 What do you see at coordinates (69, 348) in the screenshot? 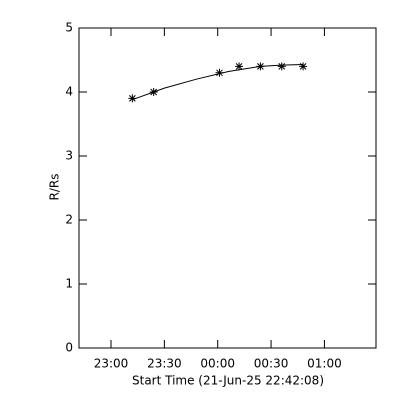
I see `y-tick-label: 0` at bounding box center [69, 348].